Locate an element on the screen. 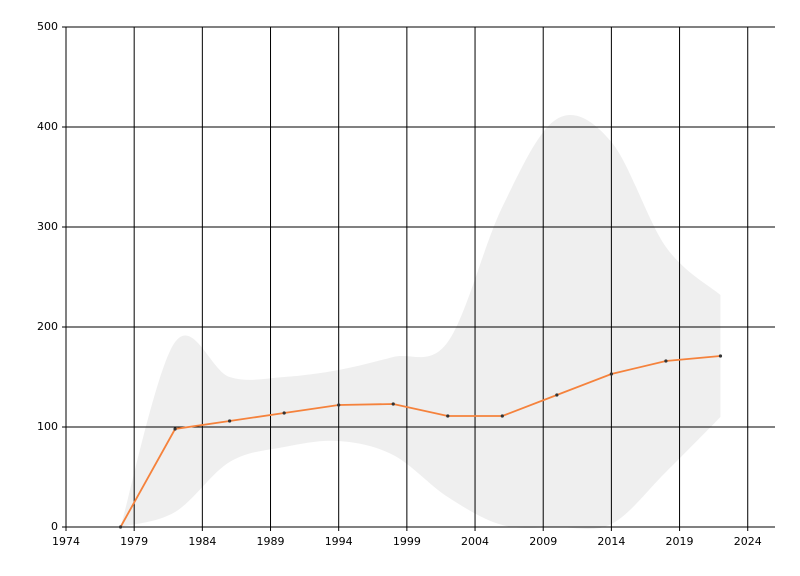 The image size is (800, 576). y-tick-label: 100 is located at coordinates (47, 426).